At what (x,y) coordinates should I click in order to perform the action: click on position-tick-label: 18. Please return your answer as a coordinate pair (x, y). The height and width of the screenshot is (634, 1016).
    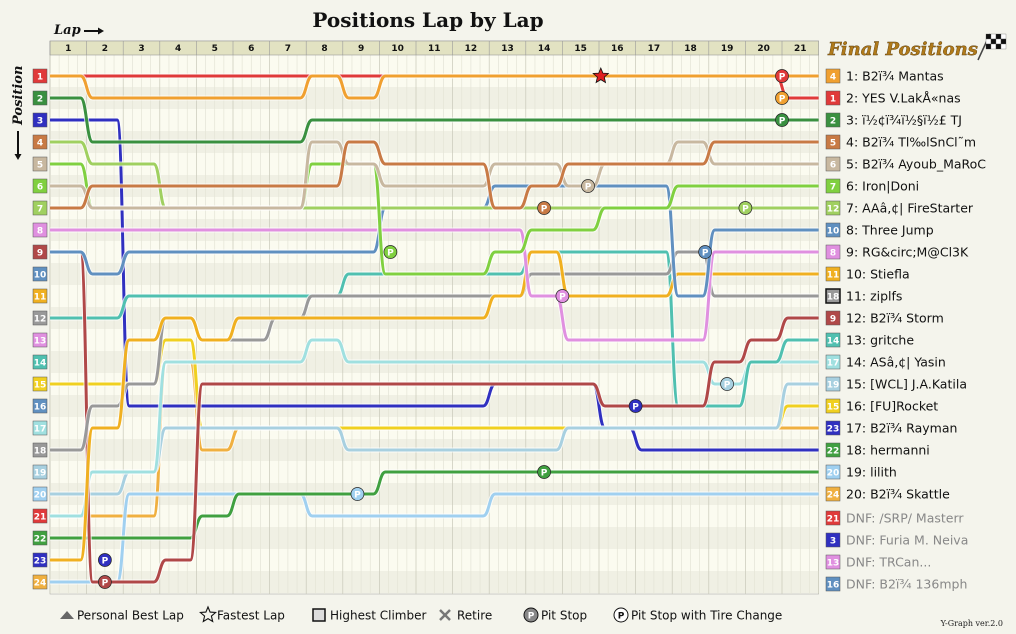
    Looking at the image, I should click on (40, 452).